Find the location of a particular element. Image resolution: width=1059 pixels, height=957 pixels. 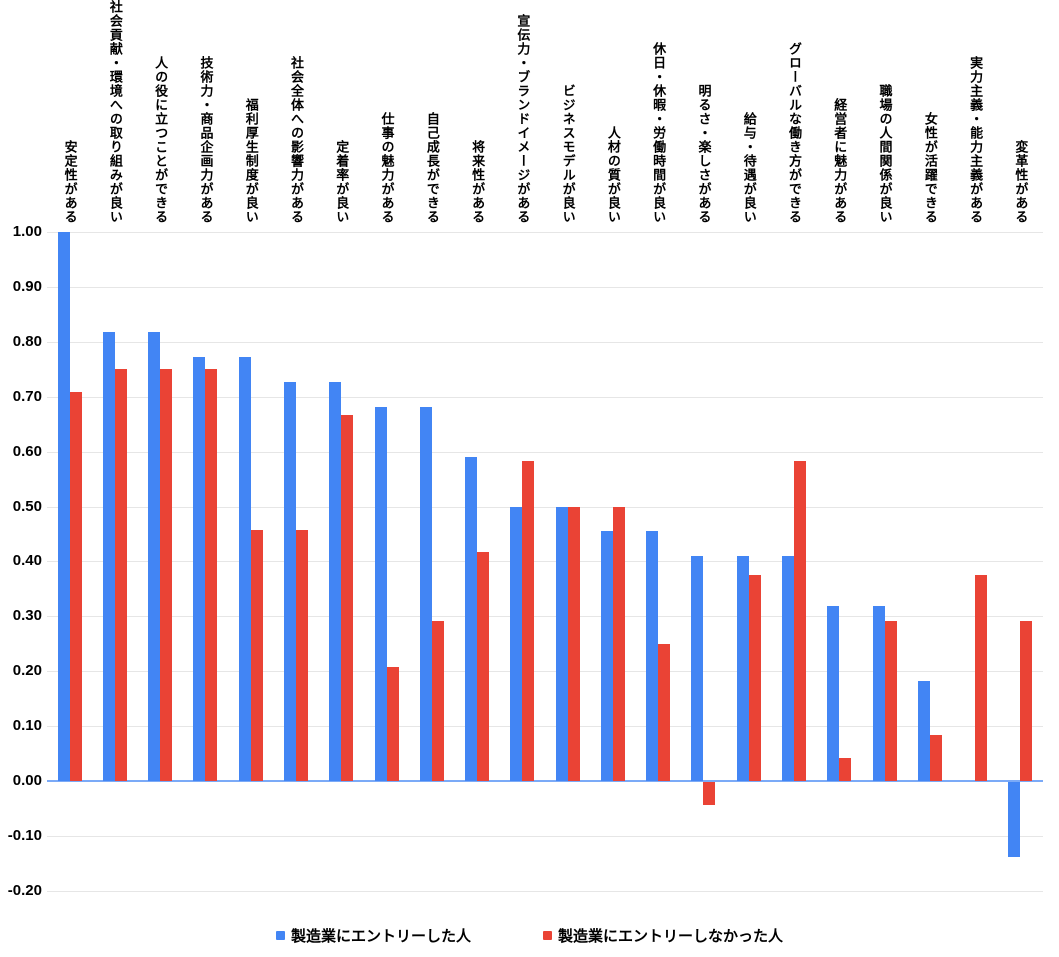

category-label: 社会全体への影響力がある is located at coordinates (296, 140).